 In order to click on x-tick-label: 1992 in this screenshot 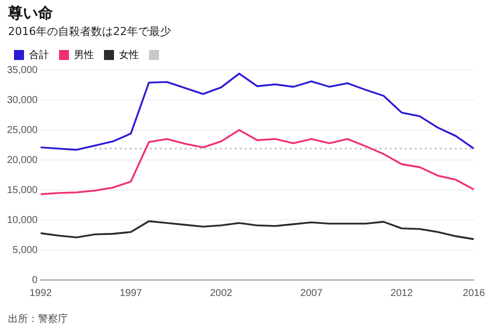, I will do `click(40, 293)`.